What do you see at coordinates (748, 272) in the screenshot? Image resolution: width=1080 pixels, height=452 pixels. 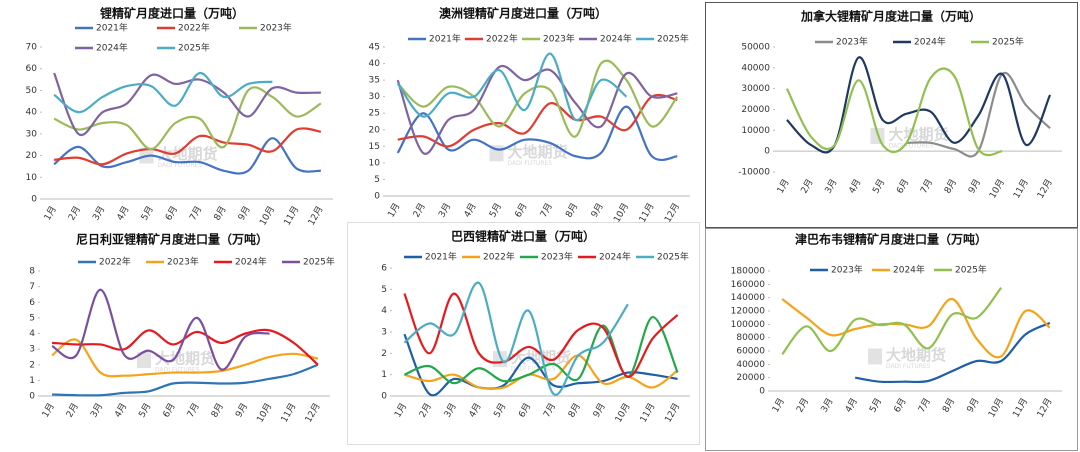 I see `y-tick-label: 180000` at bounding box center [748, 272].